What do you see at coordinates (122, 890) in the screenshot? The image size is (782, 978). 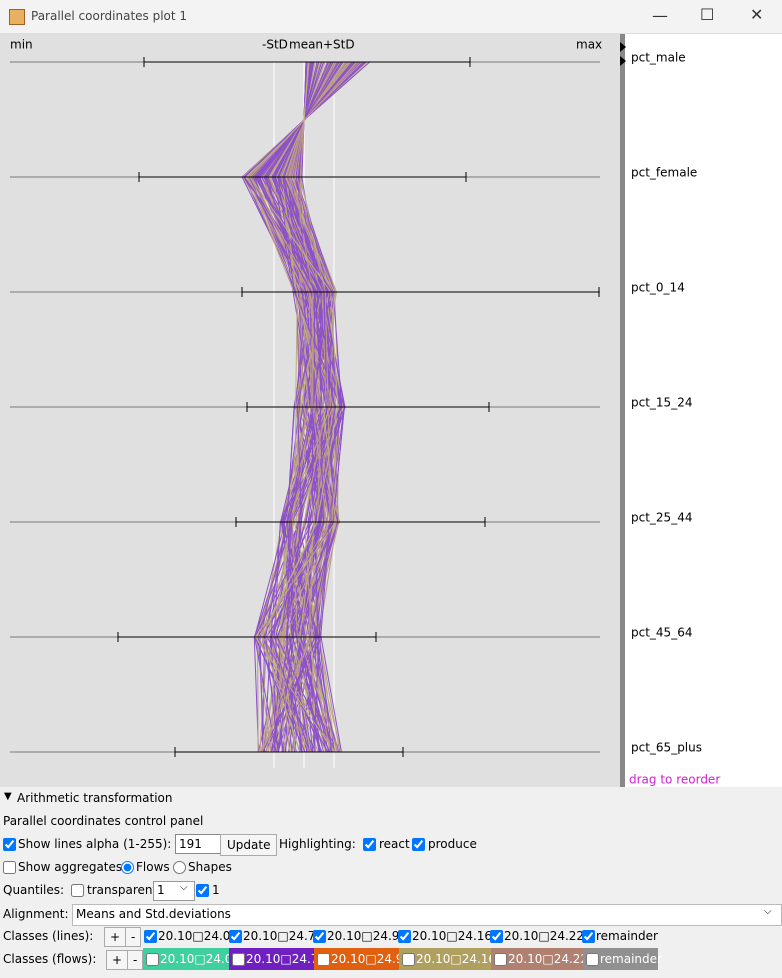 I see `label: transparent` at bounding box center [122, 890].